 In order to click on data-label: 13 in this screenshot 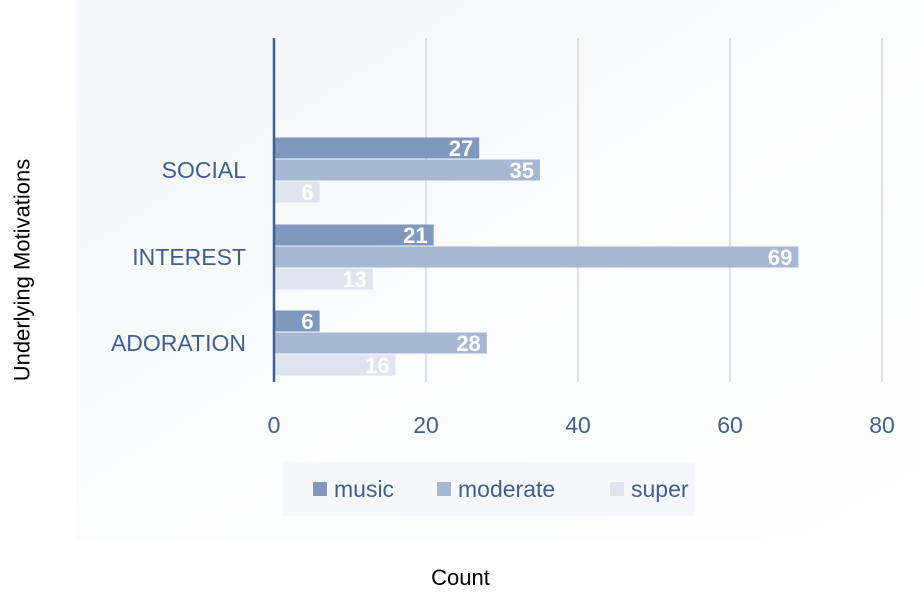, I will do `click(354, 279)`.